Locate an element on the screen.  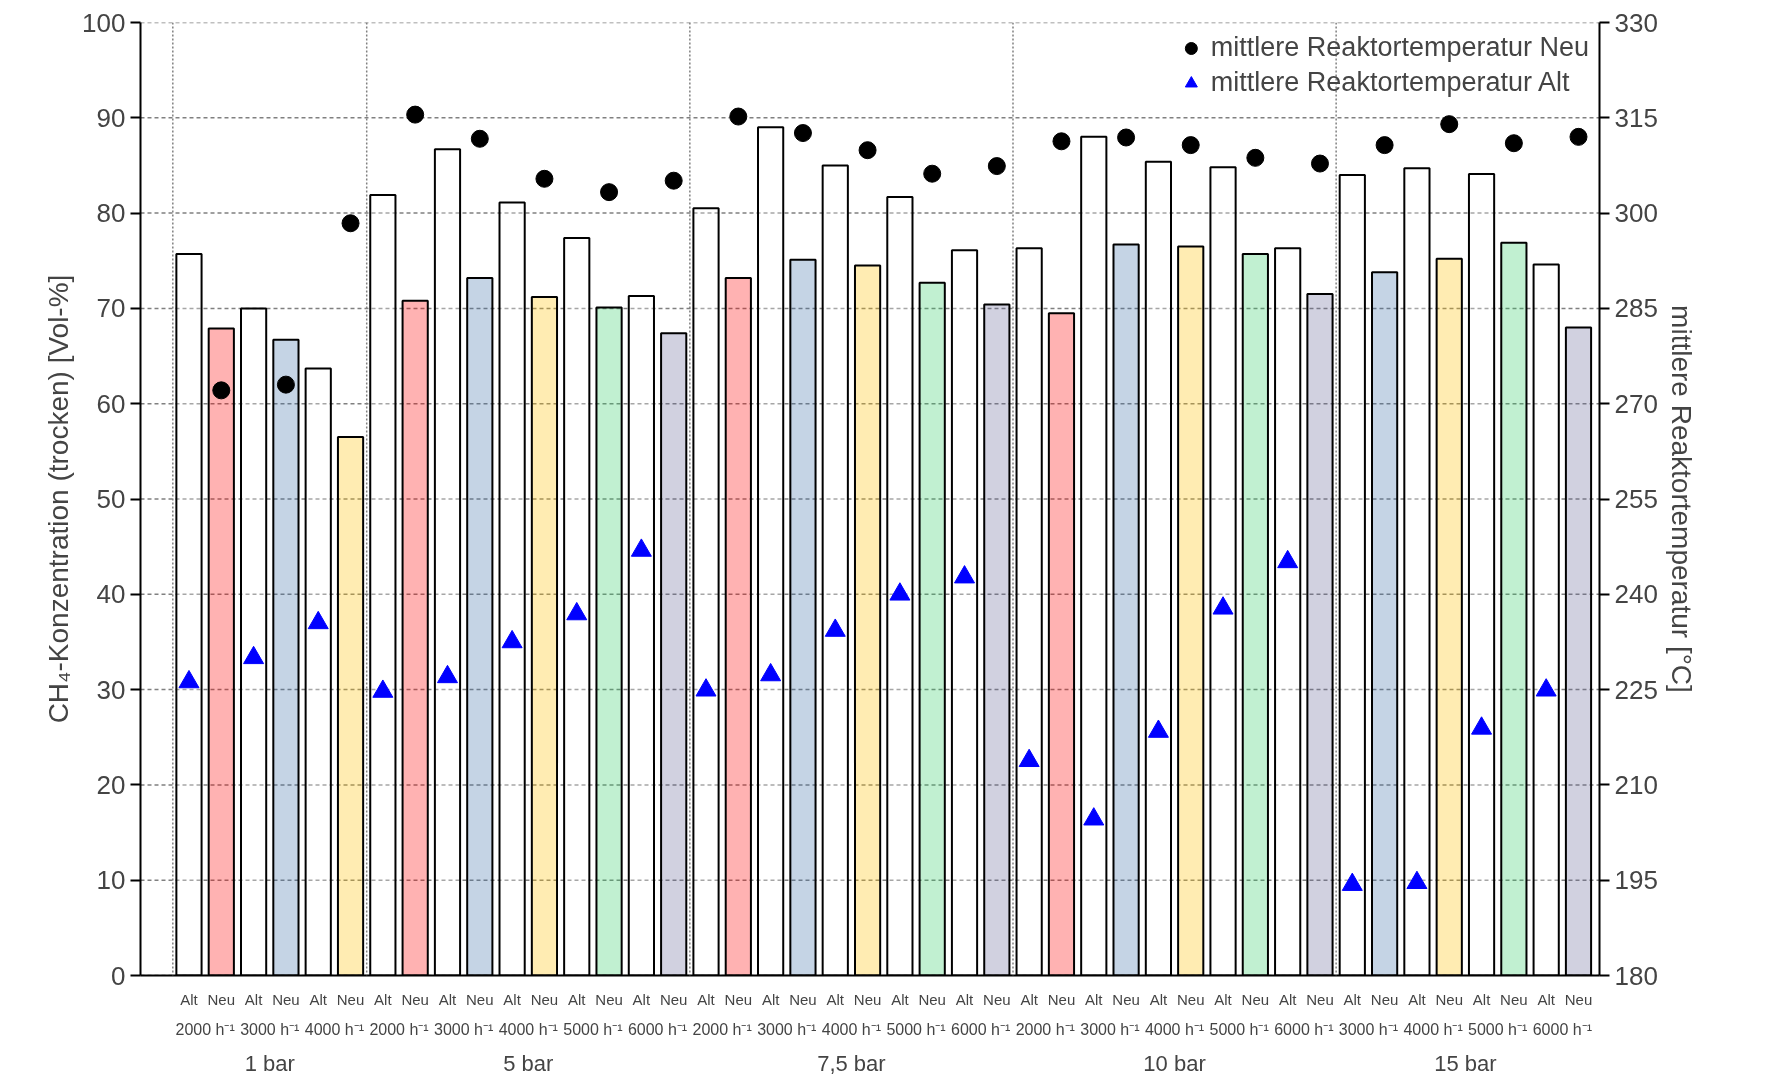
y-tick-label: 80 is located at coordinates (111, 213).